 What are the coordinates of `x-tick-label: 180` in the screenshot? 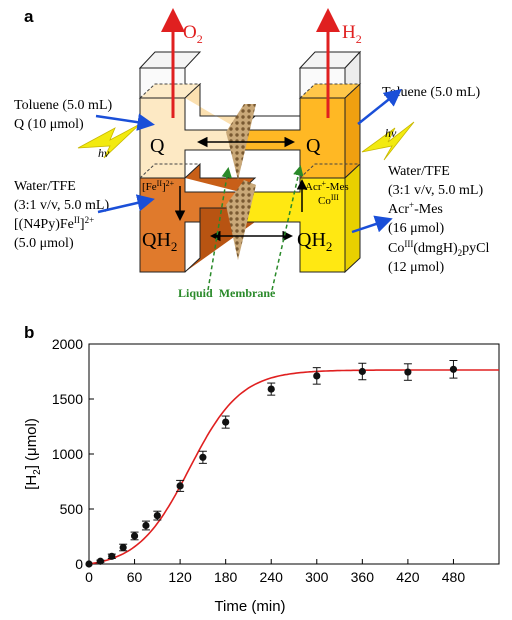 It's located at (226, 577).